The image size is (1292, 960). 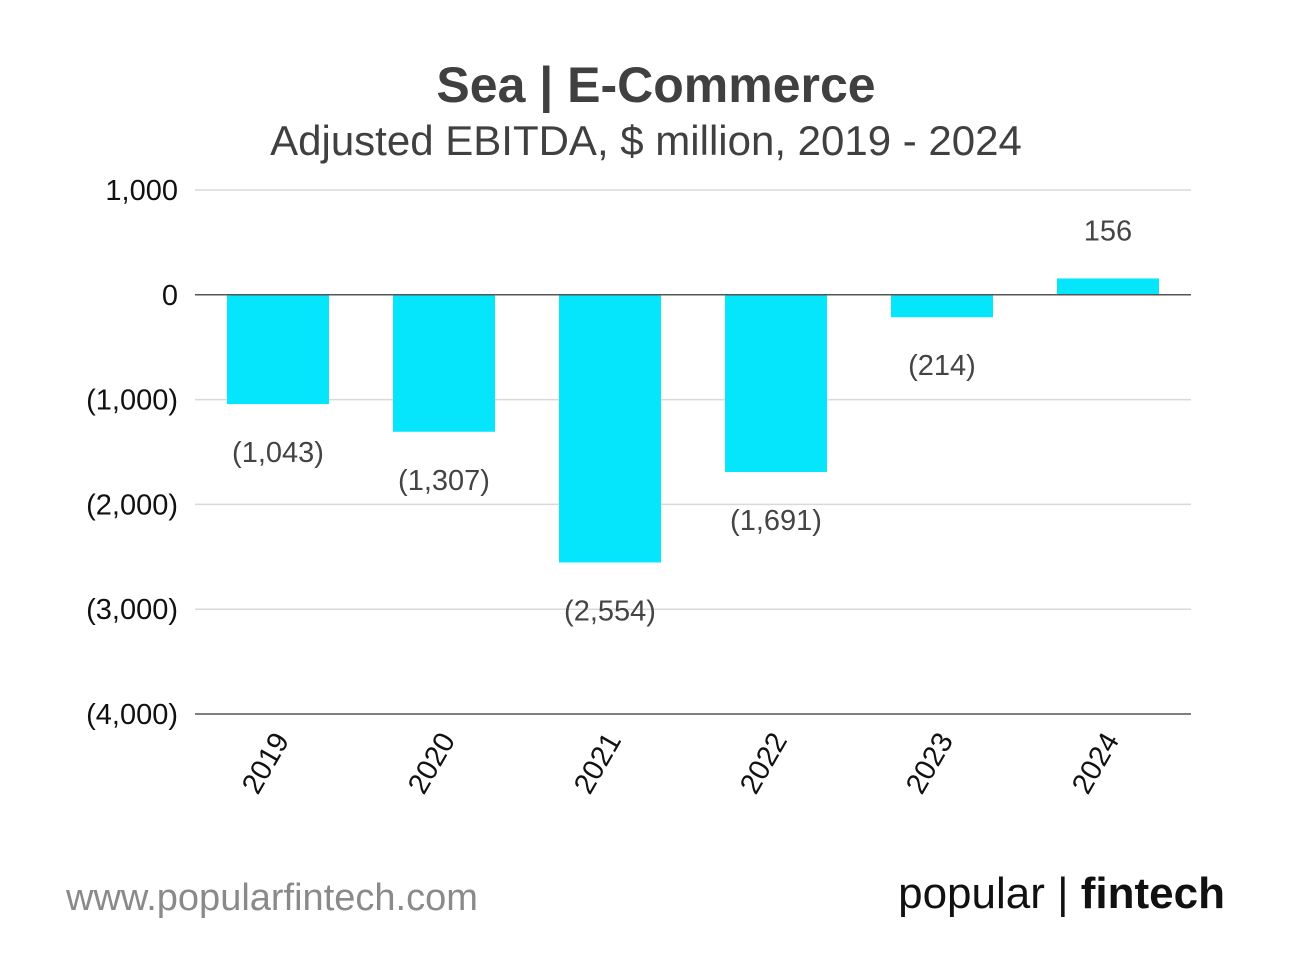 What do you see at coordinates (278, 349) in the screenshot?
I see `bar-2019` at bounding box center [278, 349].